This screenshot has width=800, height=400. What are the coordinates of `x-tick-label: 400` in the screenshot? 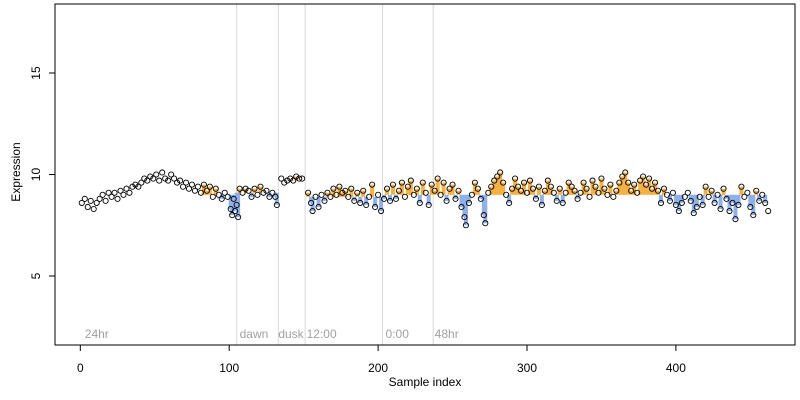 It's located at (676, 368).